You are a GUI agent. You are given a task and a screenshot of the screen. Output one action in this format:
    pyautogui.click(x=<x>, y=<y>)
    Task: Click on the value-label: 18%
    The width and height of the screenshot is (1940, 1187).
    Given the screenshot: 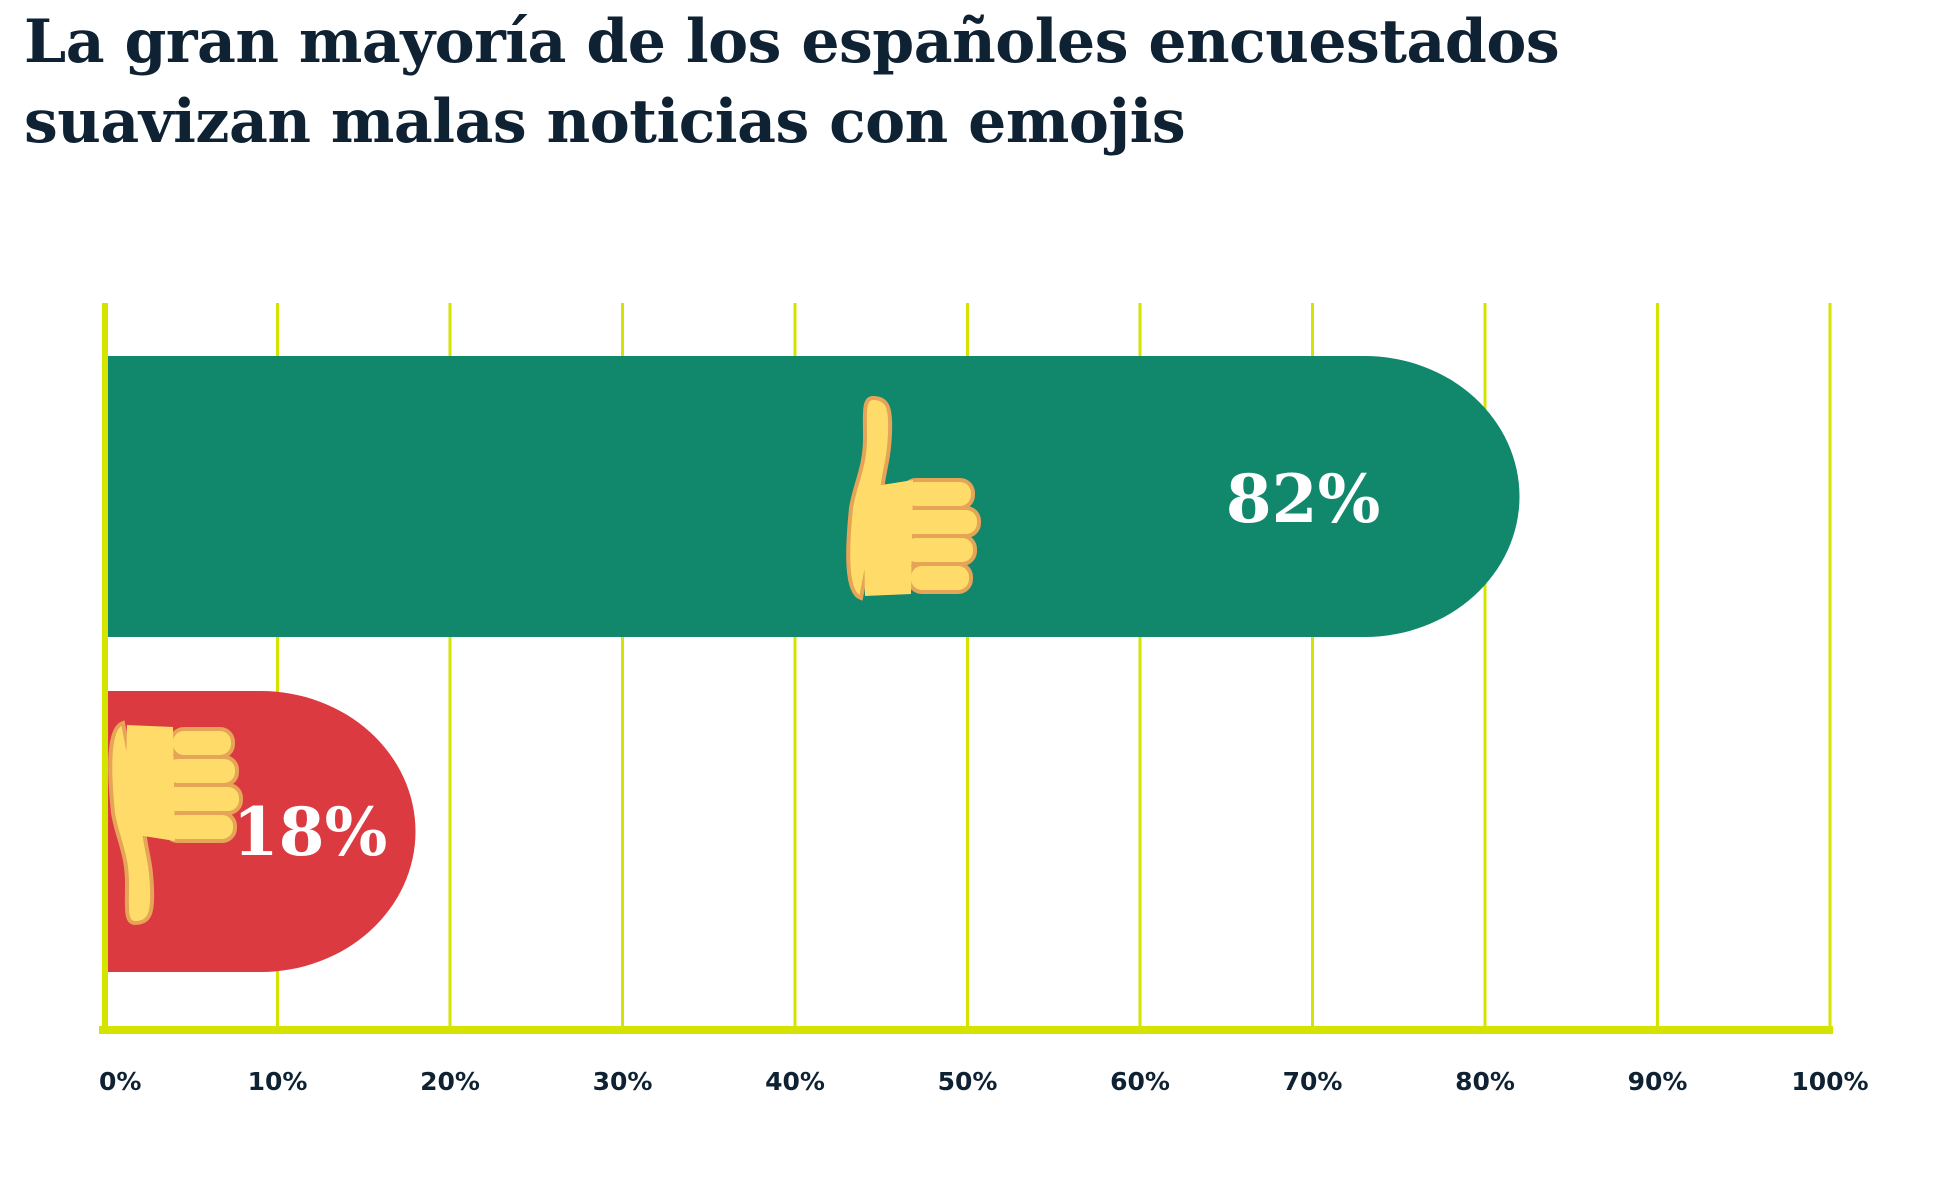 What is the action you would take?
    pyautogui.click(x=310, y=832)
    